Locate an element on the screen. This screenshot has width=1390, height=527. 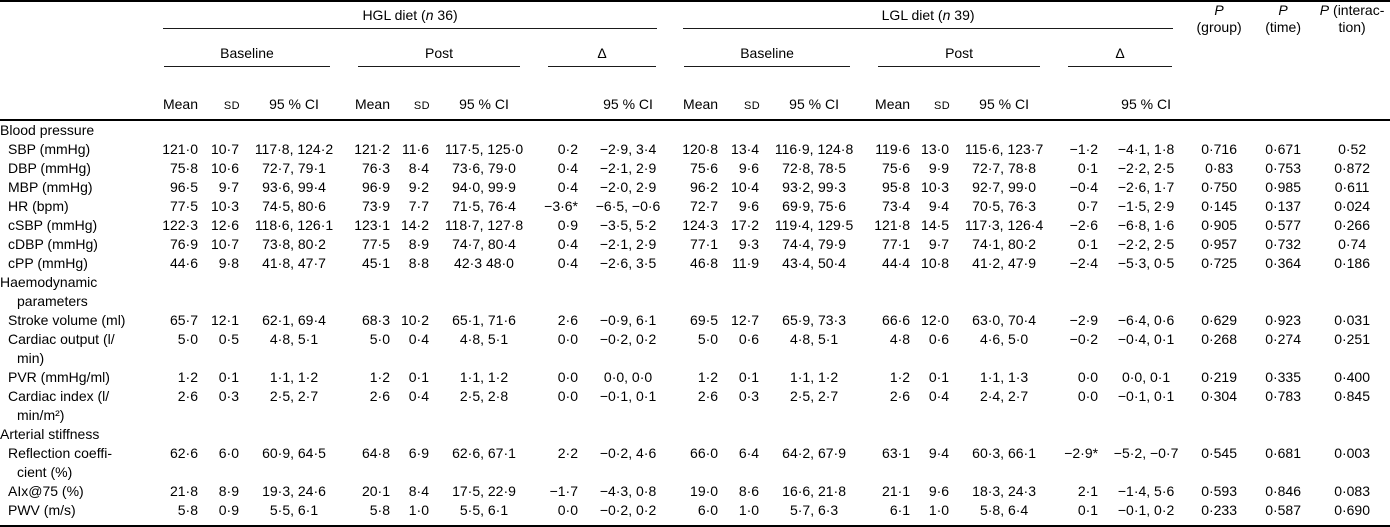
cell-lgl-delta-ci: −5·2, −0·7 is located at coordinates (1146, 453).